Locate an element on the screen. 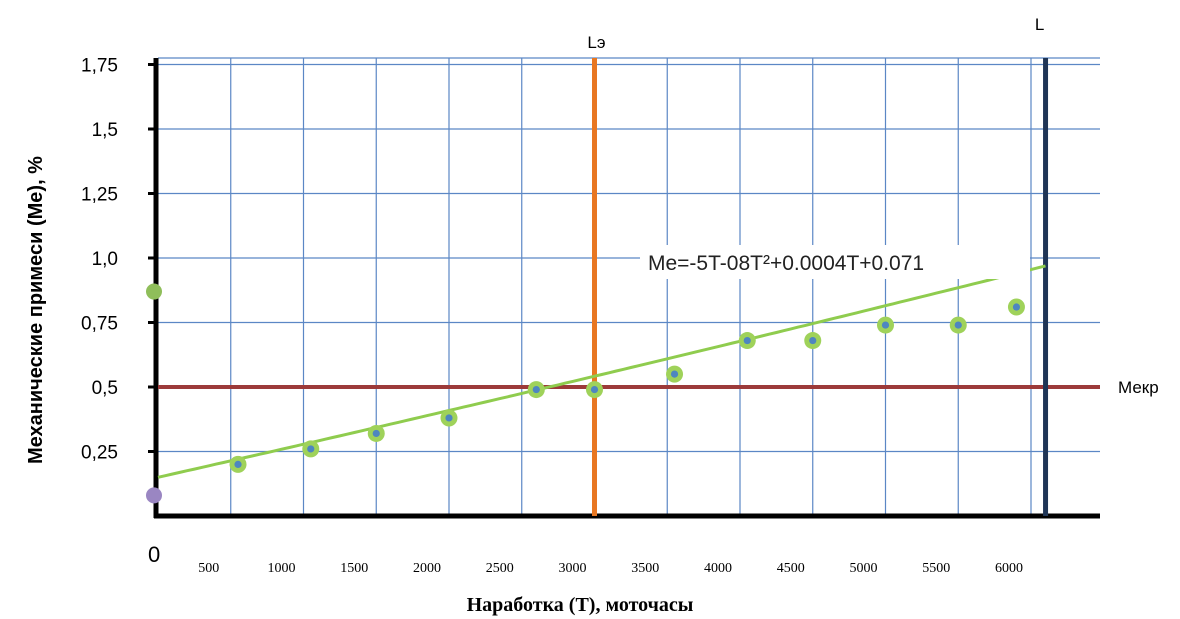 The width and height of the screenshot is (1180, 619). x-tick-label: 6000 is located at coordinates (1009, 568).